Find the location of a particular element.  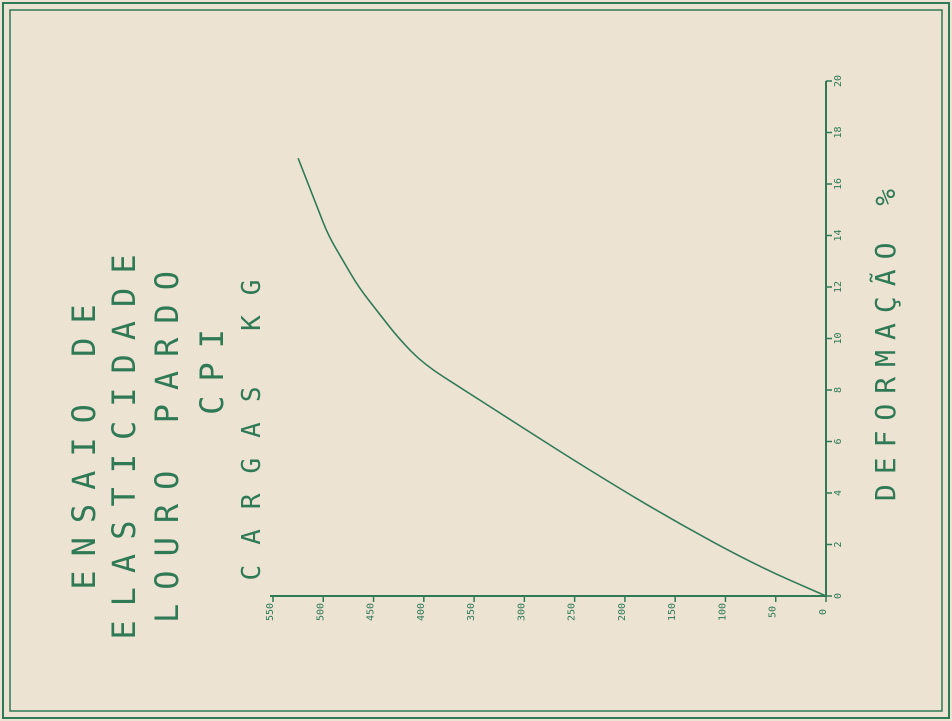

x-tick-label: 14 is located at coordinates (838, 235).